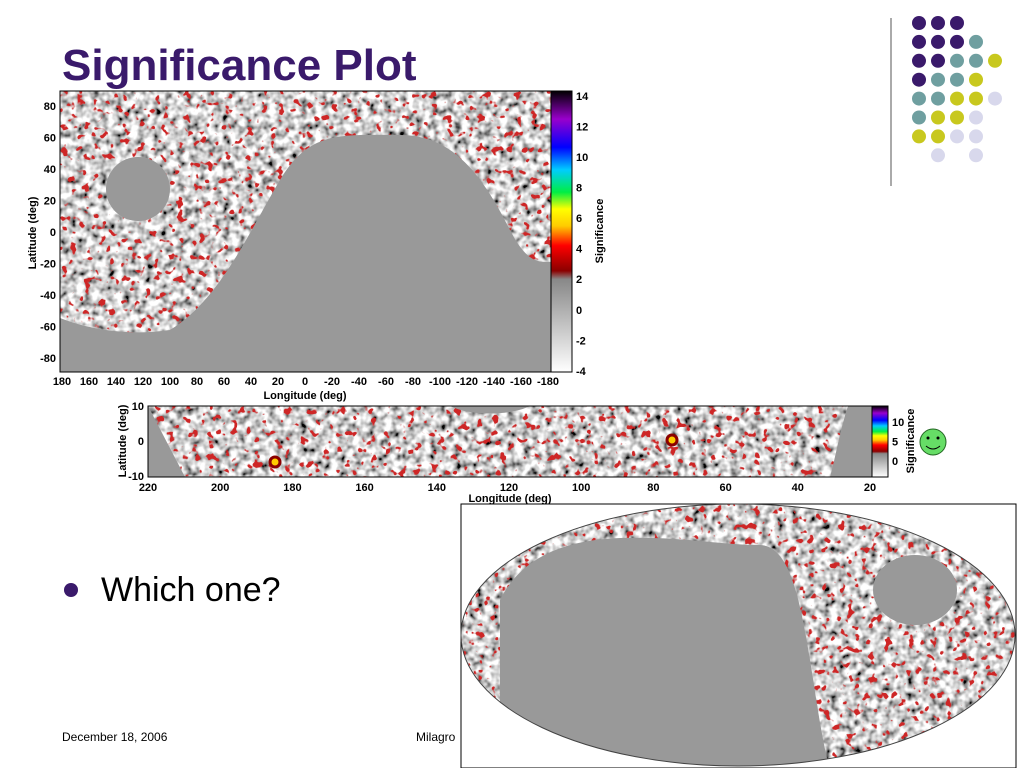  Describe the element at coordinates (521, 382) in the screenshot. I see `x-tick-label: -160` at that location.